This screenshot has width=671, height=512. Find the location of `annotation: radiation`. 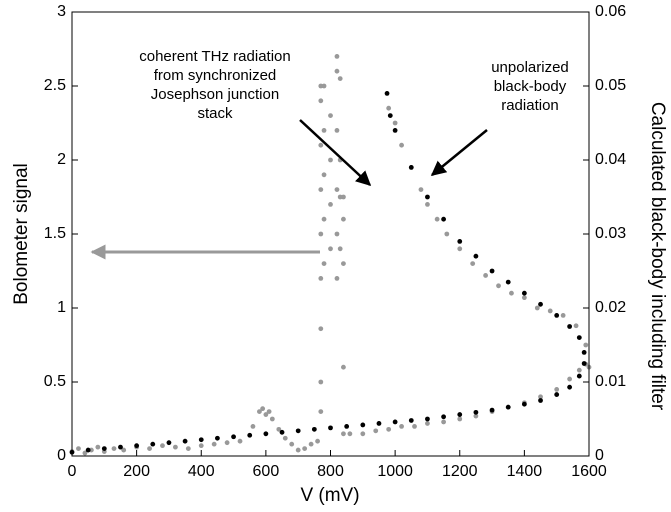

annotation: radiation is located at coordinates (530, 105).